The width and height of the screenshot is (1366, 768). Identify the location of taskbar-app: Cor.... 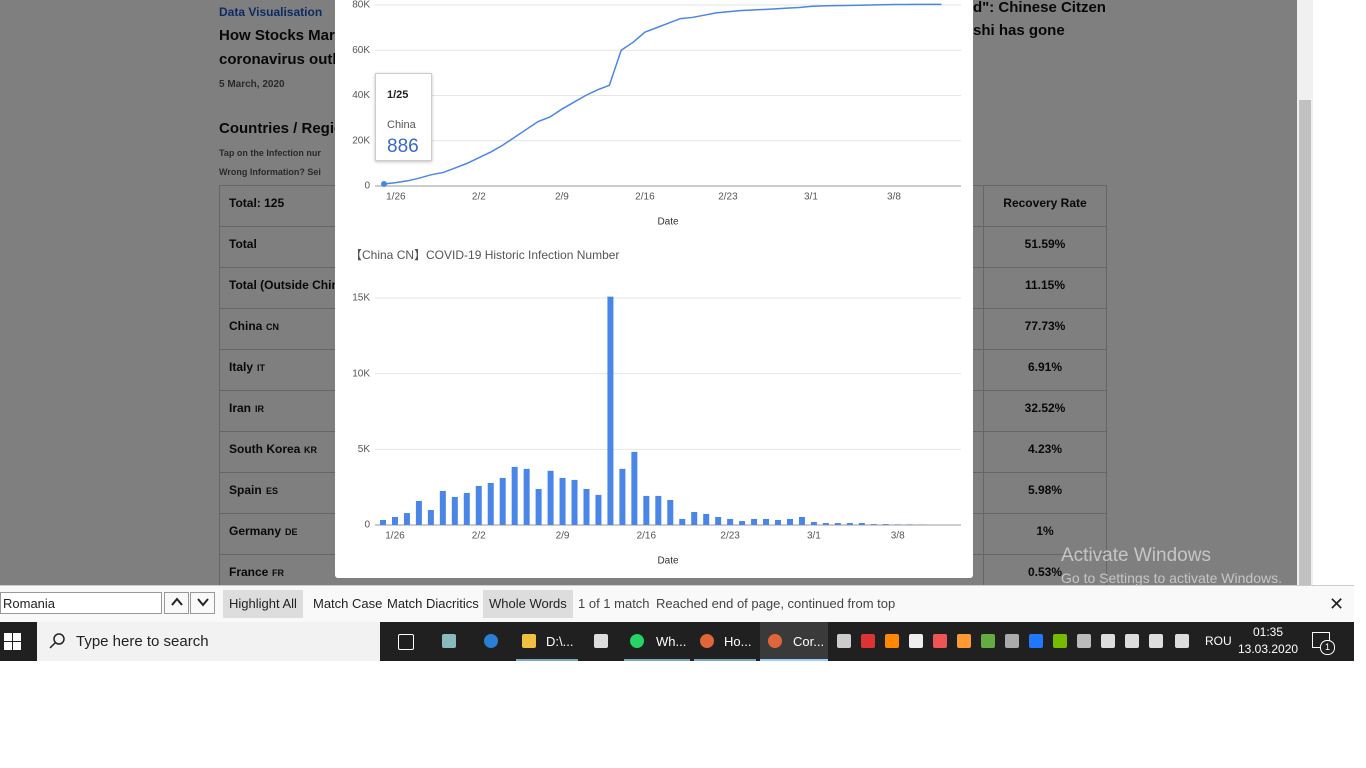
(794, 641).